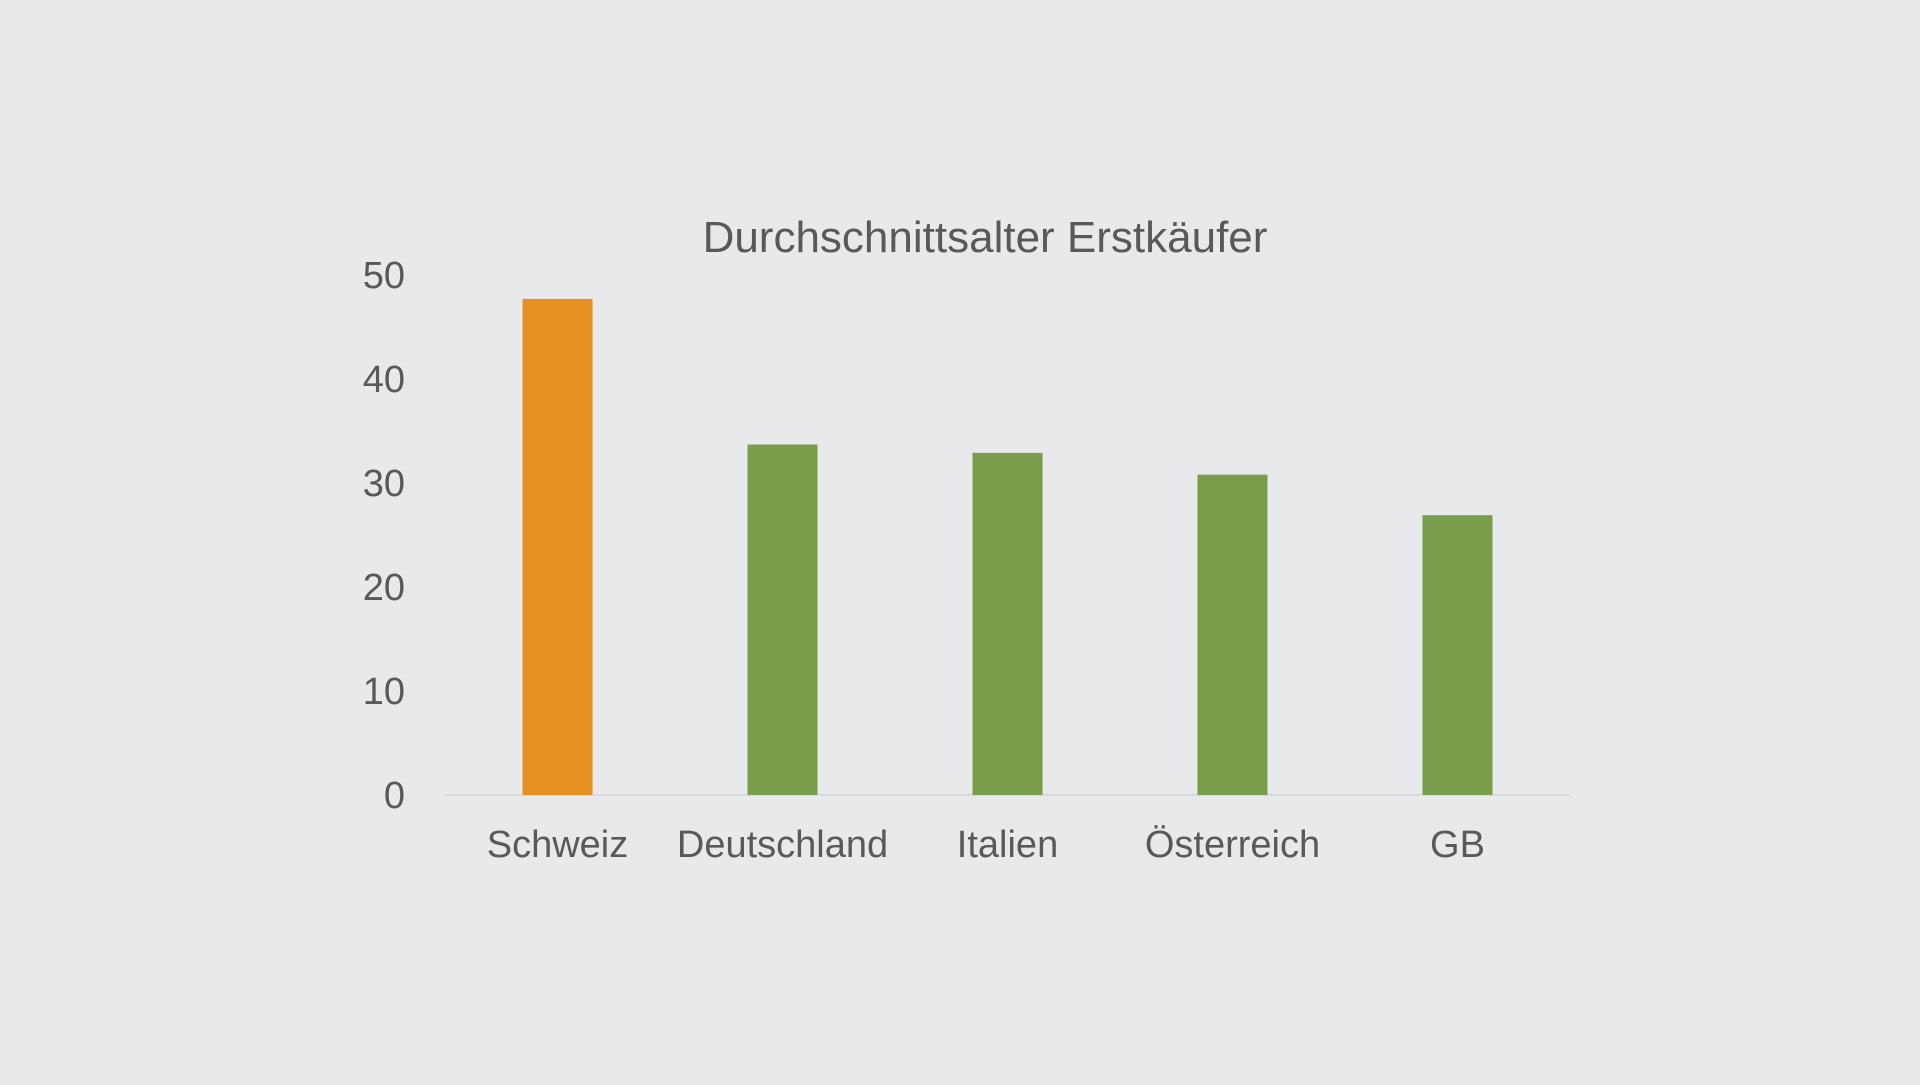 The width and height of the screenshot is (1920, 1085). What do you see at coordinates (394, 796) in the screenshot?
I see `y-tick-label: 0` at bounding box center [394, 796].